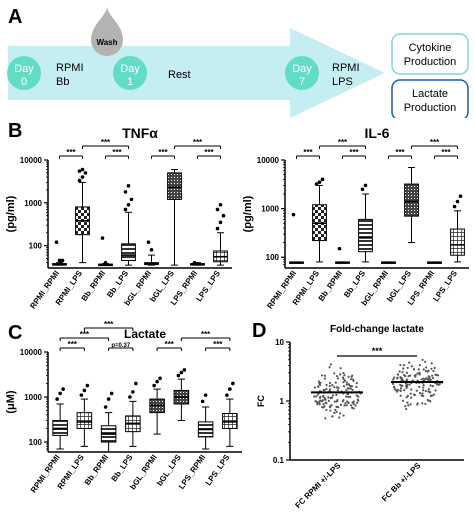 This screenshot has width=474, height=518. What do you see at coordinates (259, 331) in the screenshot?
I see `panel-letter-d: D` at bounding box center [259, 331].